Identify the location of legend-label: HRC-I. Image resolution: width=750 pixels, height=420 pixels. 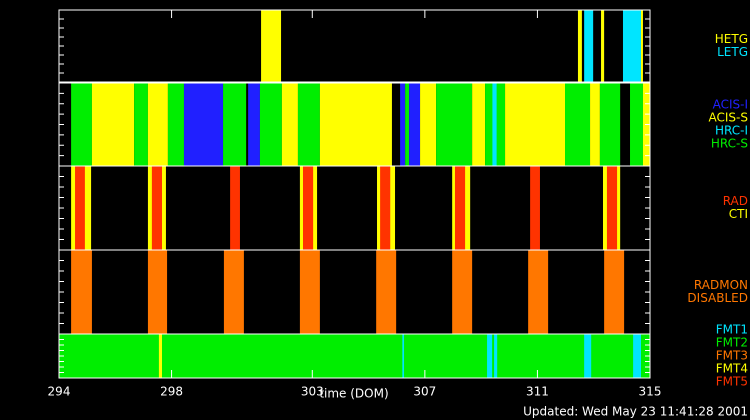
(731, 131).